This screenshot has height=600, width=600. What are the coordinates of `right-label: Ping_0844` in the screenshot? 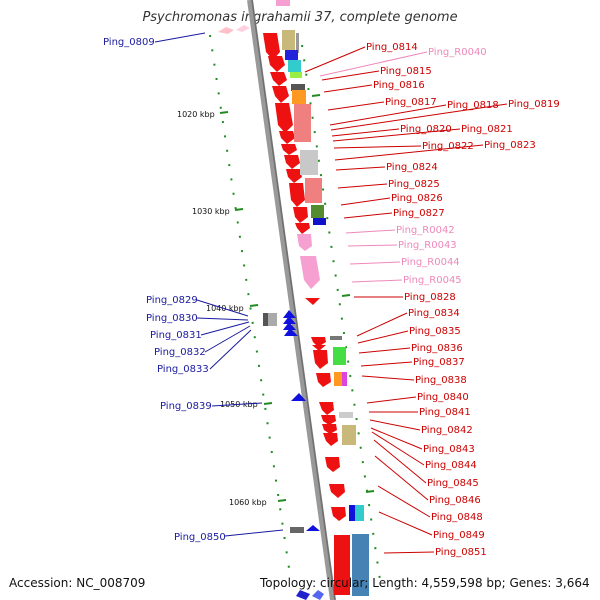 It's located at (451, 465).